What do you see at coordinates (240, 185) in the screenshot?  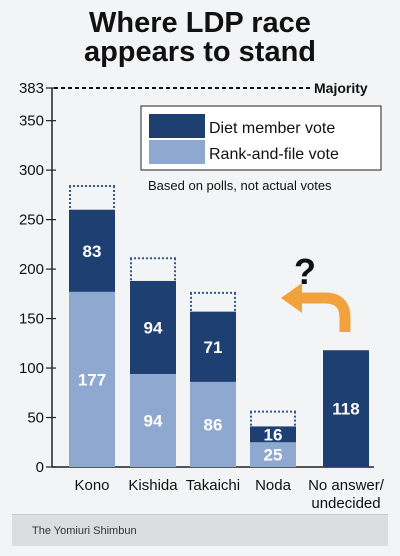 I see `legend-note: Based on polls, not actual votes` at bounding box center [240, 185].